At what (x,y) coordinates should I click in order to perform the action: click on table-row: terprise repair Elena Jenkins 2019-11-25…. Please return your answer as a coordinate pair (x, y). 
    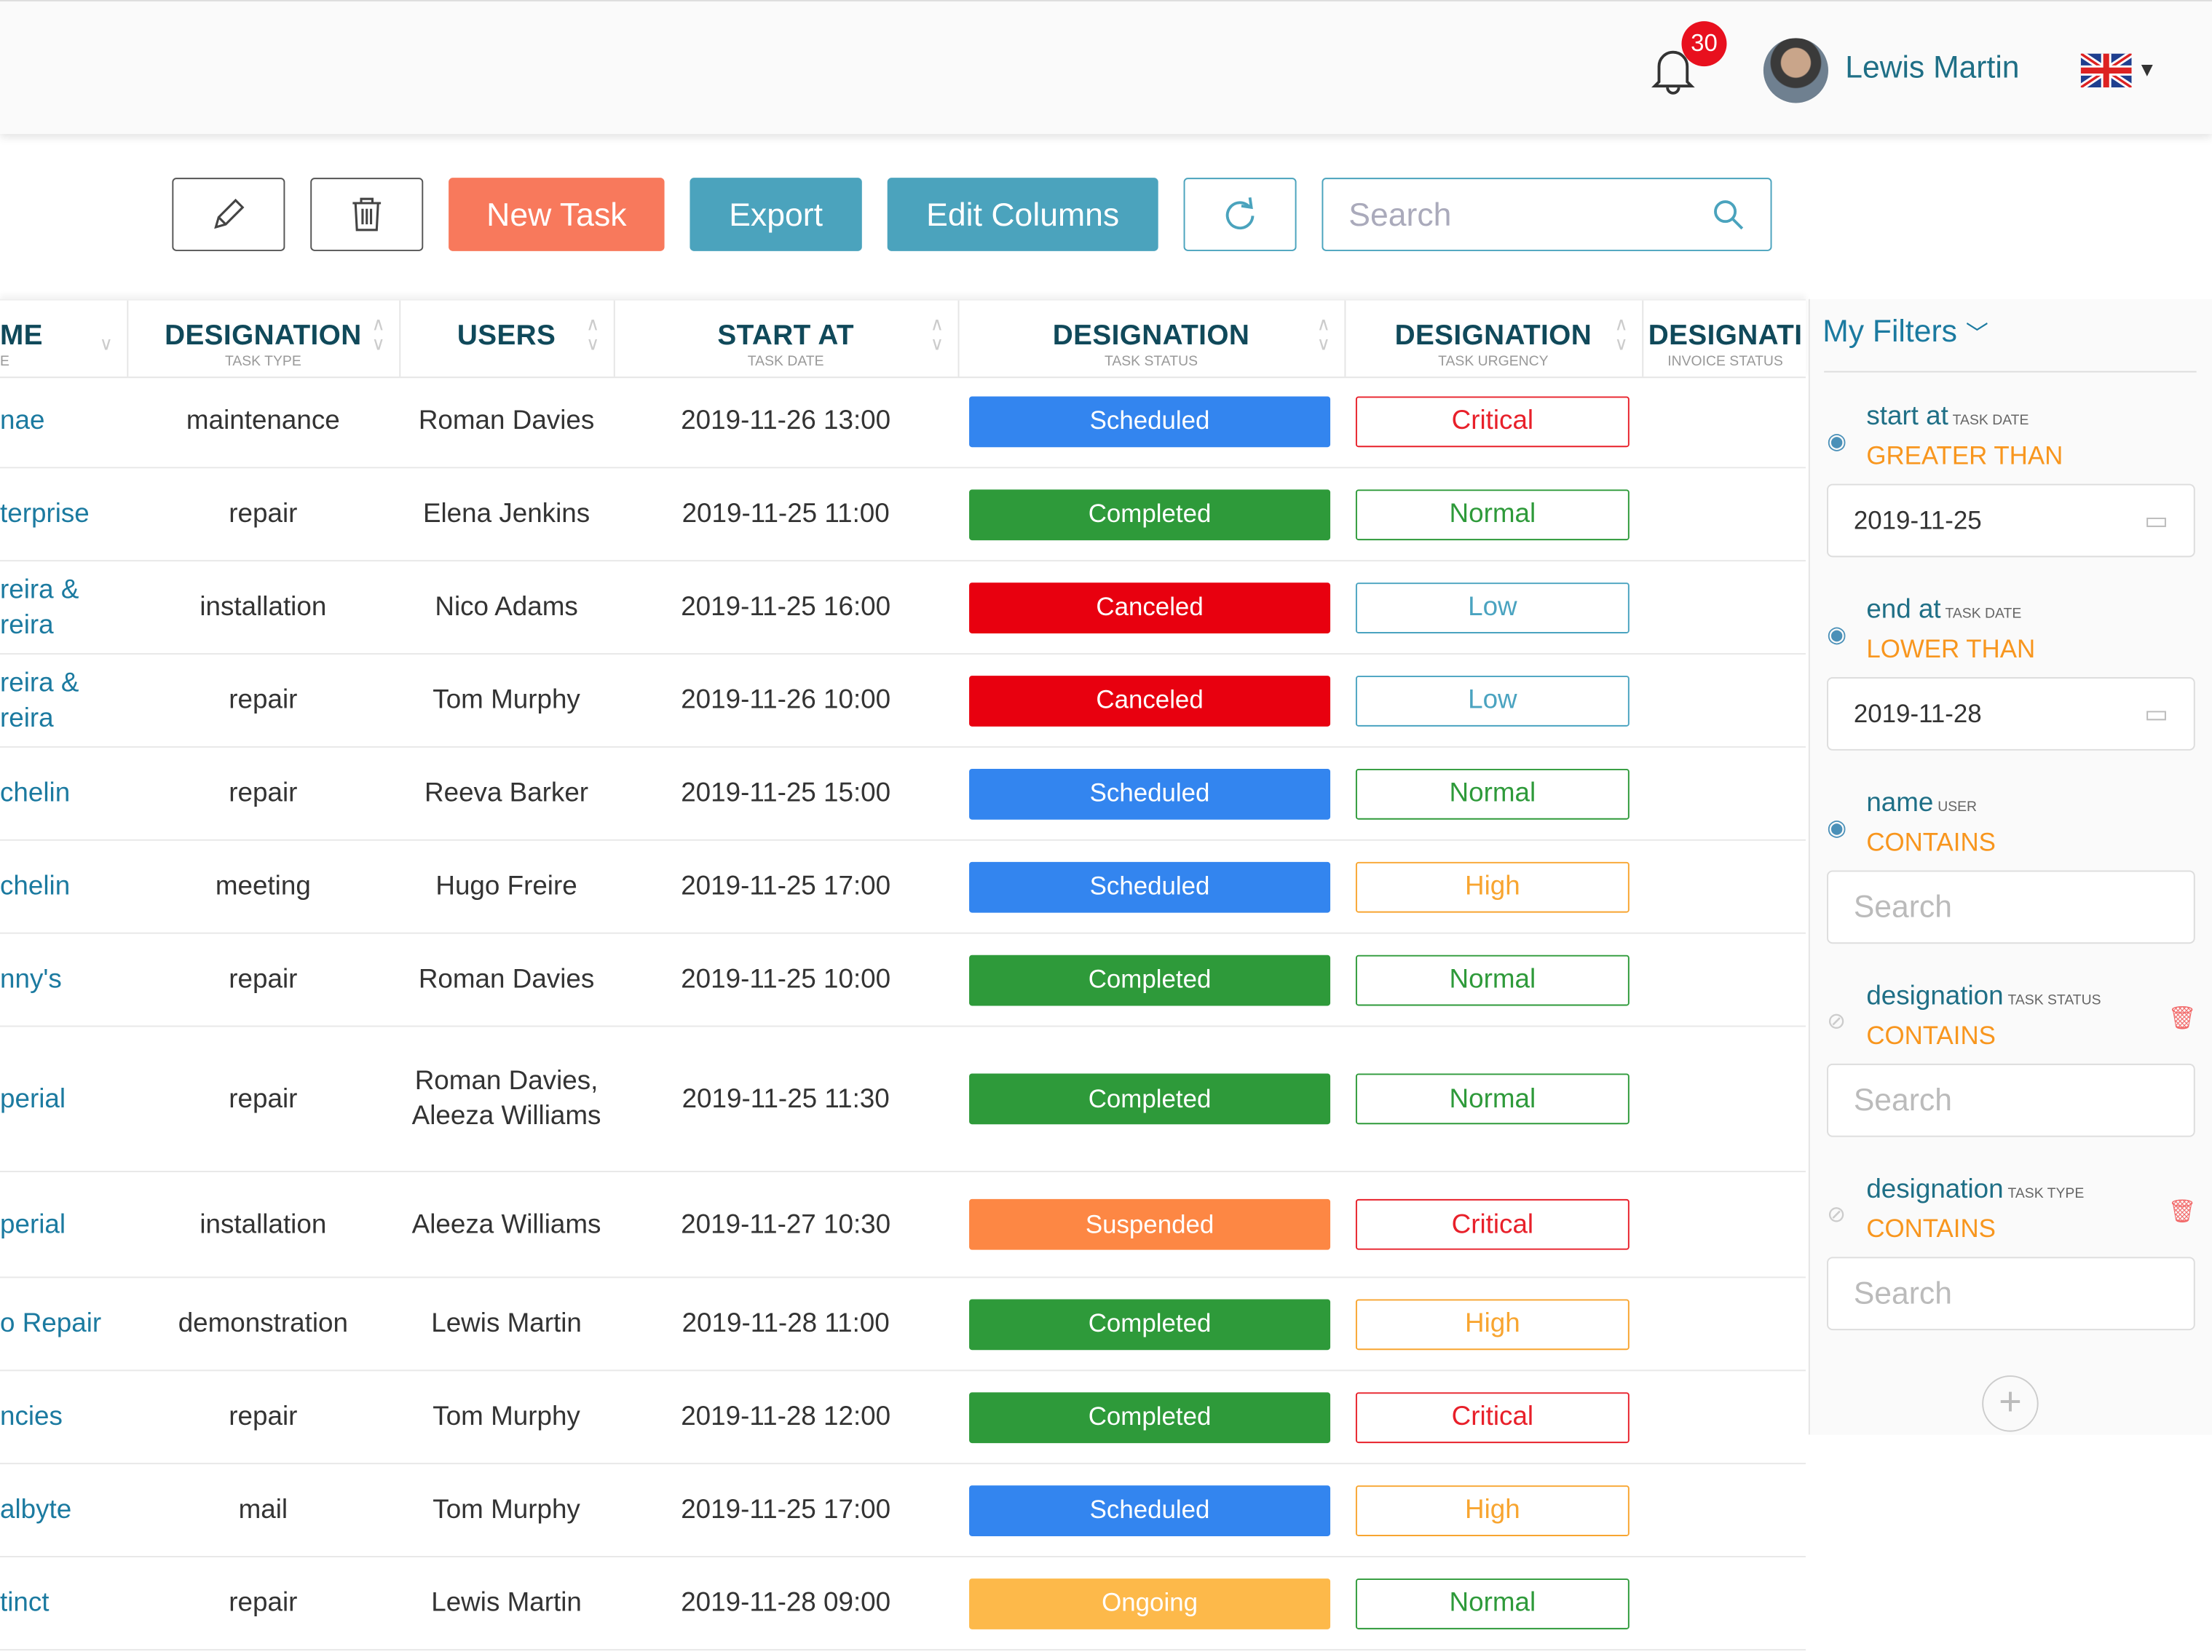
    Looking at the image, I should click on (903, 515).